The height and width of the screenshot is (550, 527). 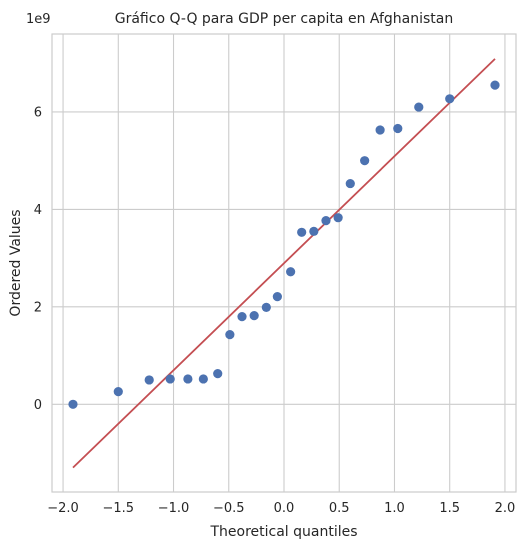 What do you see at coordinates (118, 508) in the screenshot?
I see `x-tick-label: −1.5` at bounding box center [118, 508].